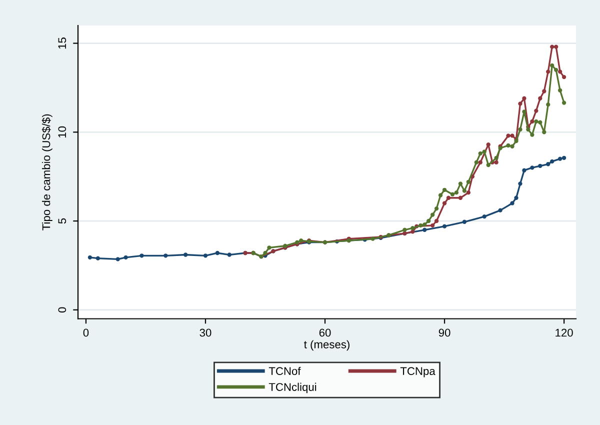 This screenshot has width=600, height=425. Describe the element at coordinates (47, 172) in the screenshot. I see `y-axis-title: Tipo de cambio (US$/$)` at that location.